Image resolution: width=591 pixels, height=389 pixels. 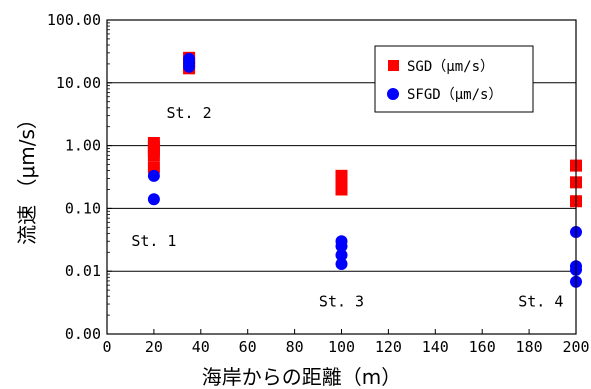 I want to click on station-label: St. 1, so click(x=153, y=241).